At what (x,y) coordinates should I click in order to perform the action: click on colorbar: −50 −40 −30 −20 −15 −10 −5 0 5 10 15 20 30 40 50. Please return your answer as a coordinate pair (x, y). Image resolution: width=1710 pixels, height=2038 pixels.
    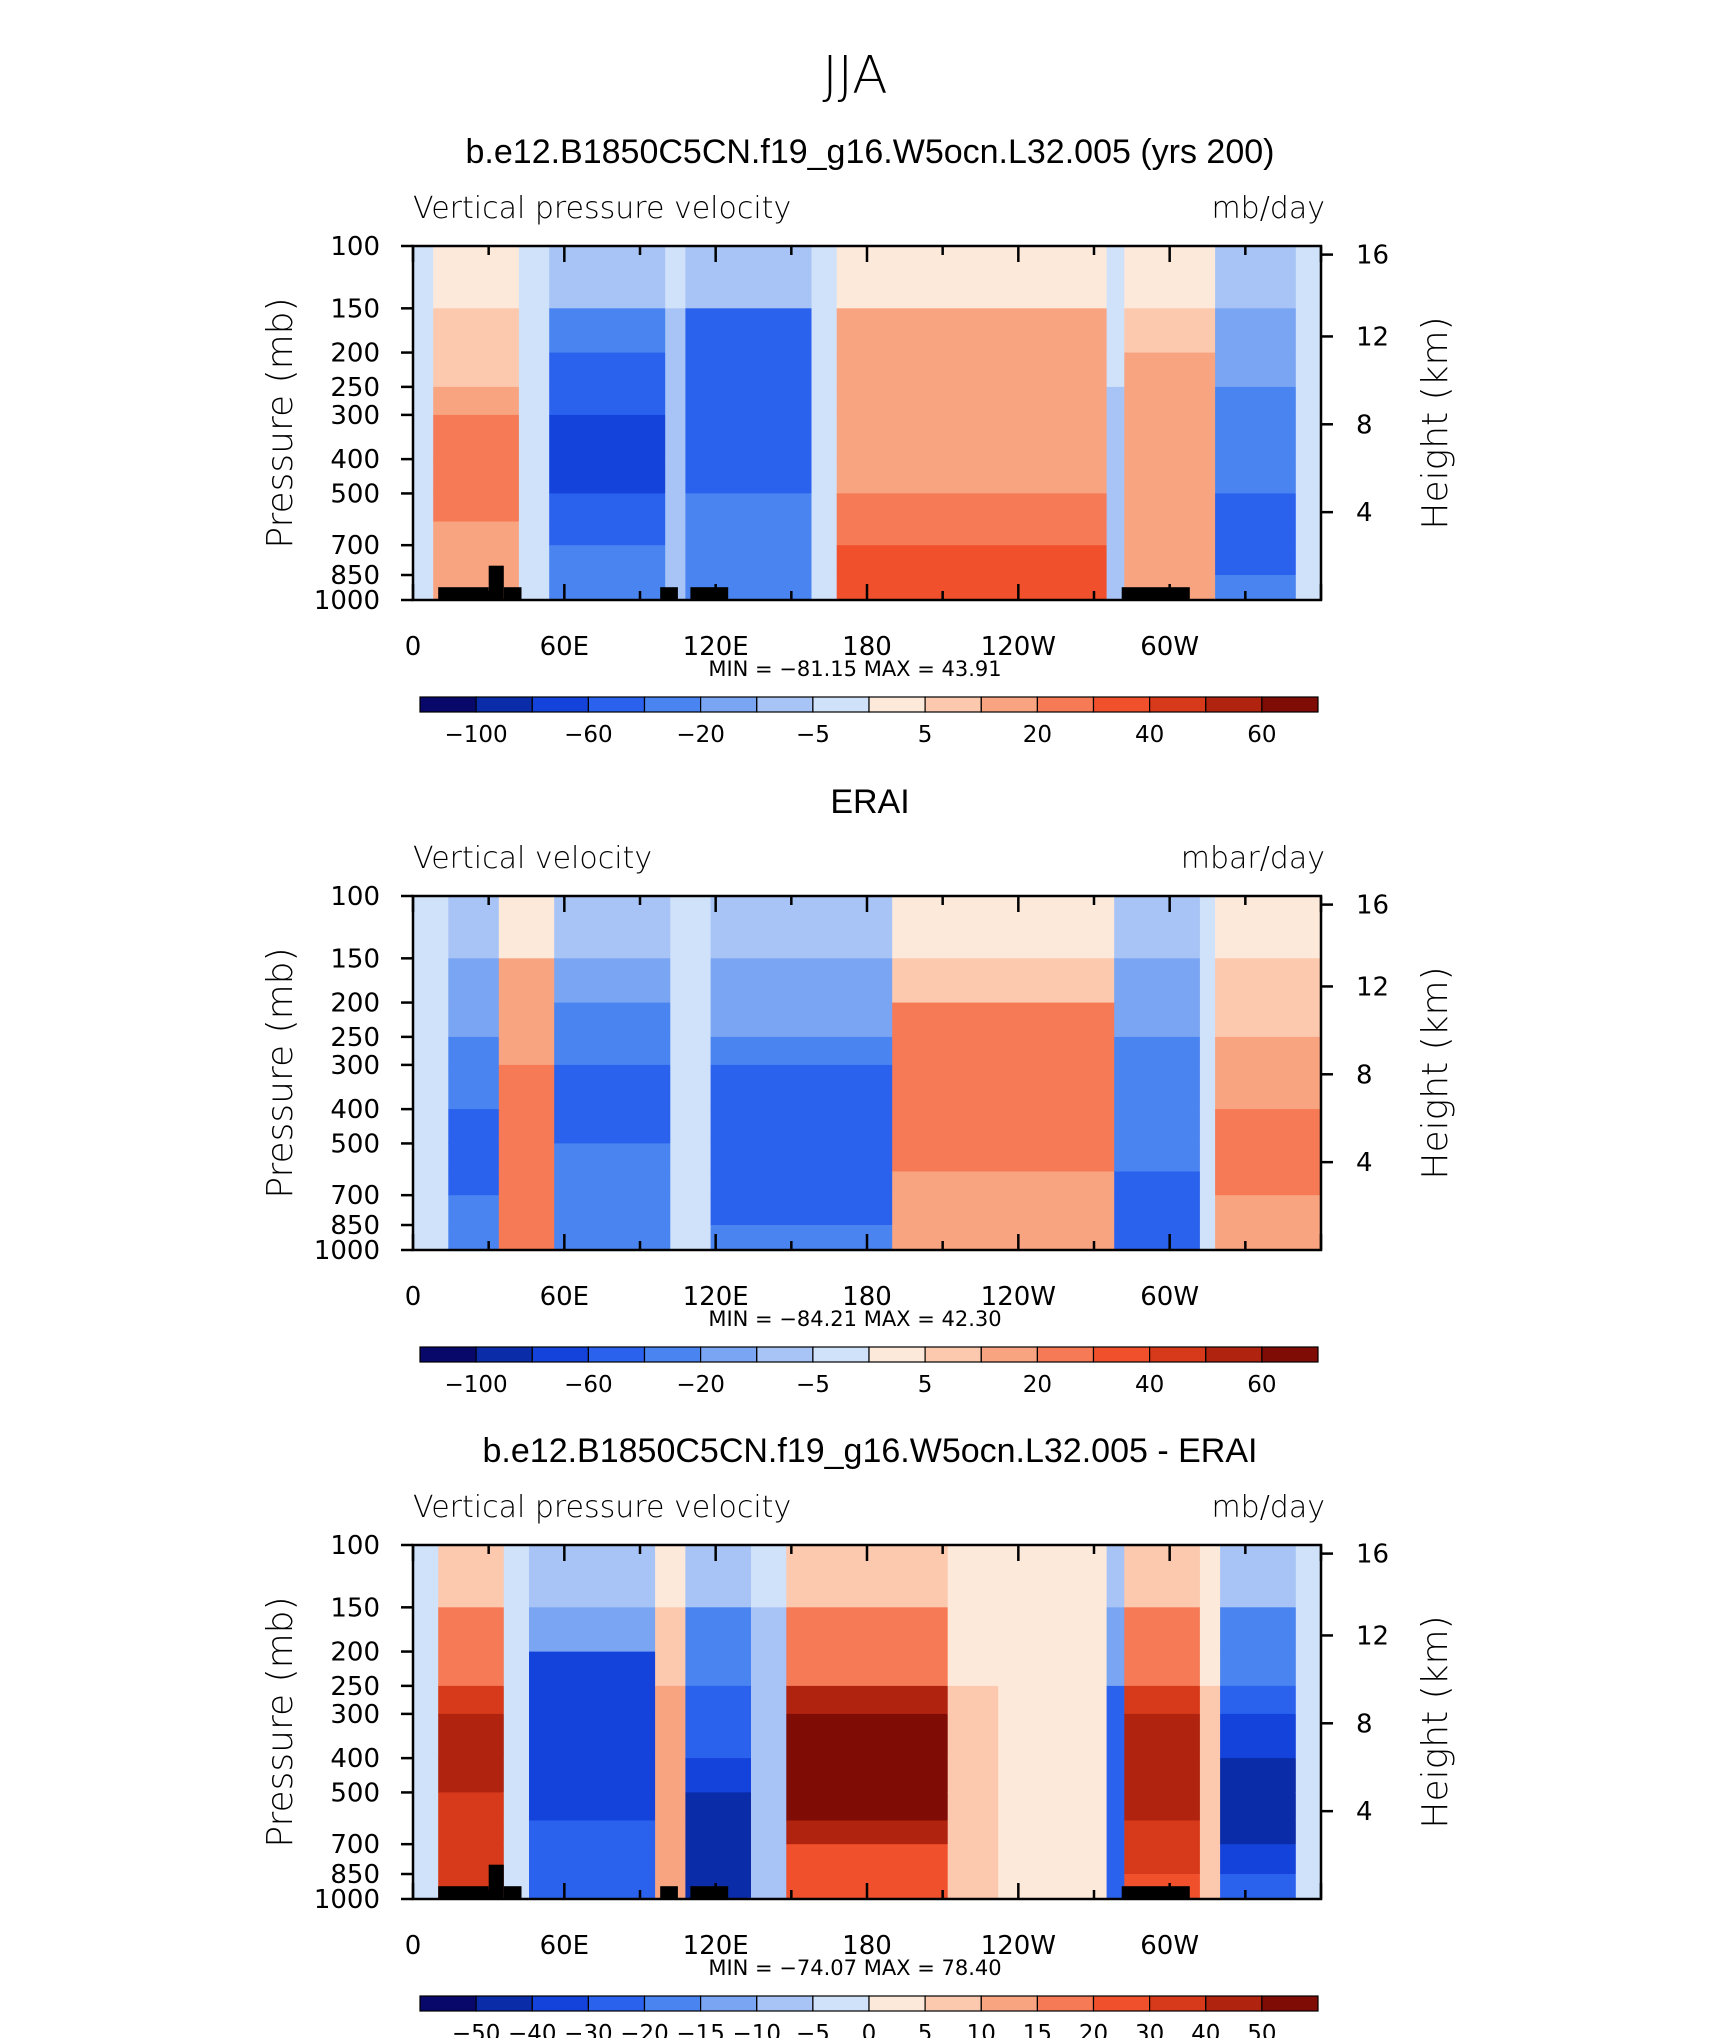
    Looking at the image, I should click on (869, 2016).